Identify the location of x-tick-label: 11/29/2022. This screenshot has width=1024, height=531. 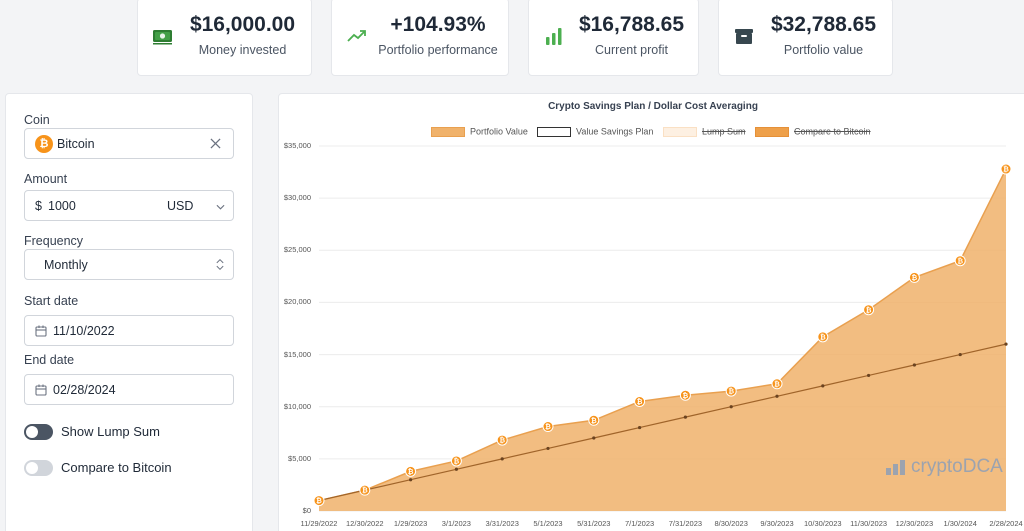
(319, 523).